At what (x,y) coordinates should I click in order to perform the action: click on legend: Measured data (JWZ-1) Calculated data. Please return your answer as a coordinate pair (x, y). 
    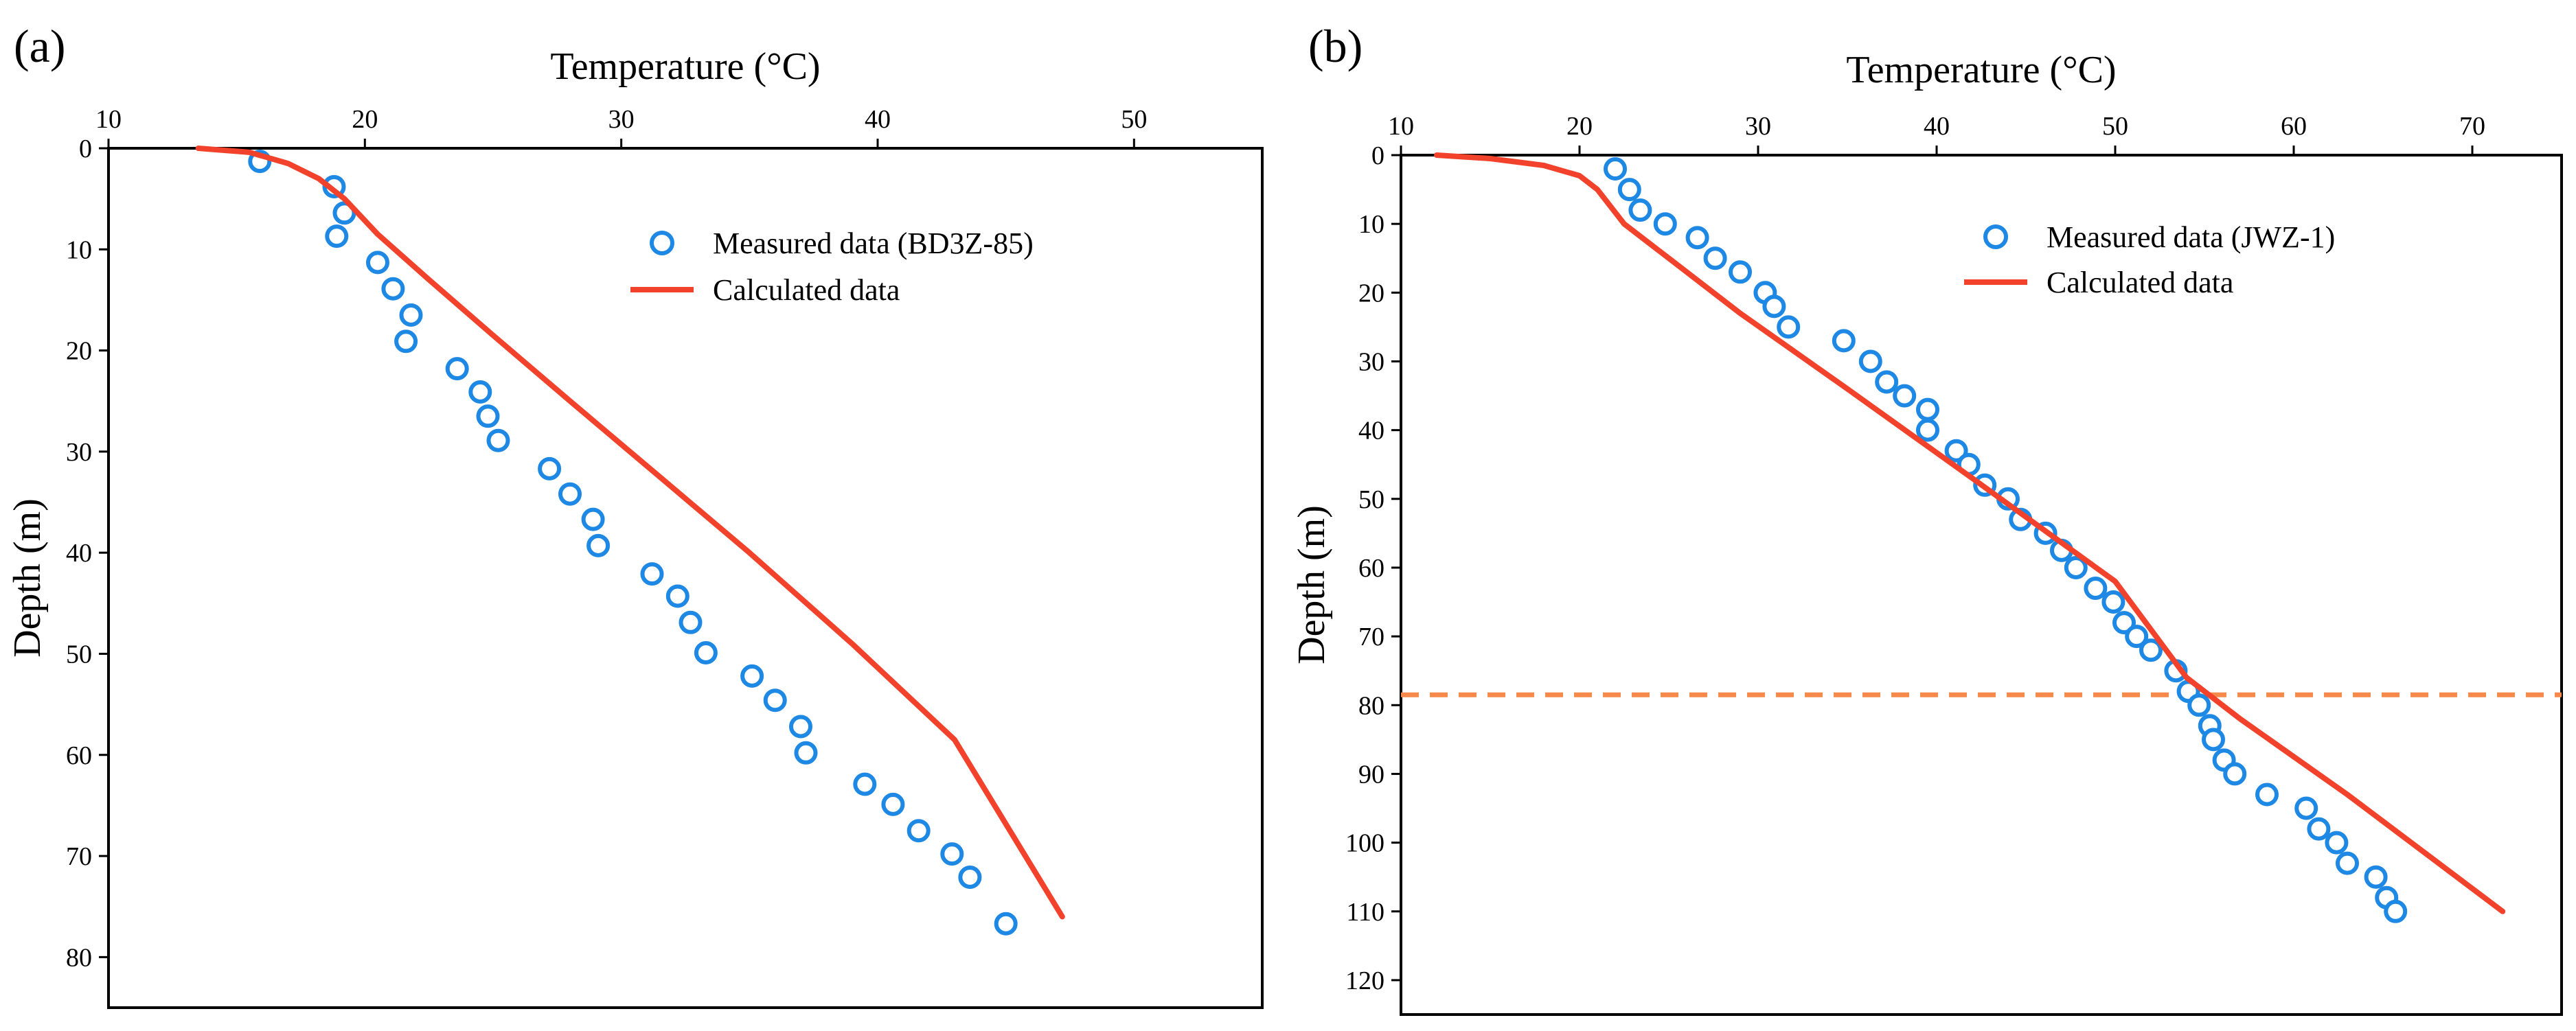
    Looking at the image, I should click on (2149, 260).